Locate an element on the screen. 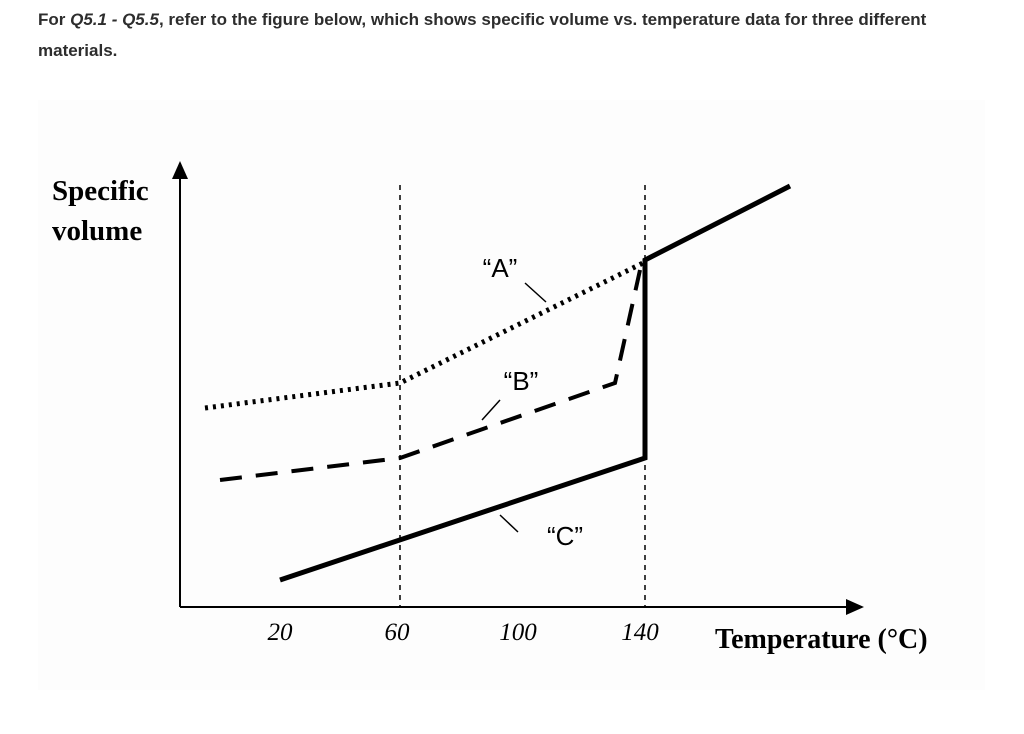 This screenshot has height=734, width=1024. curve-label: “A” is located at coordinates (500, 268).